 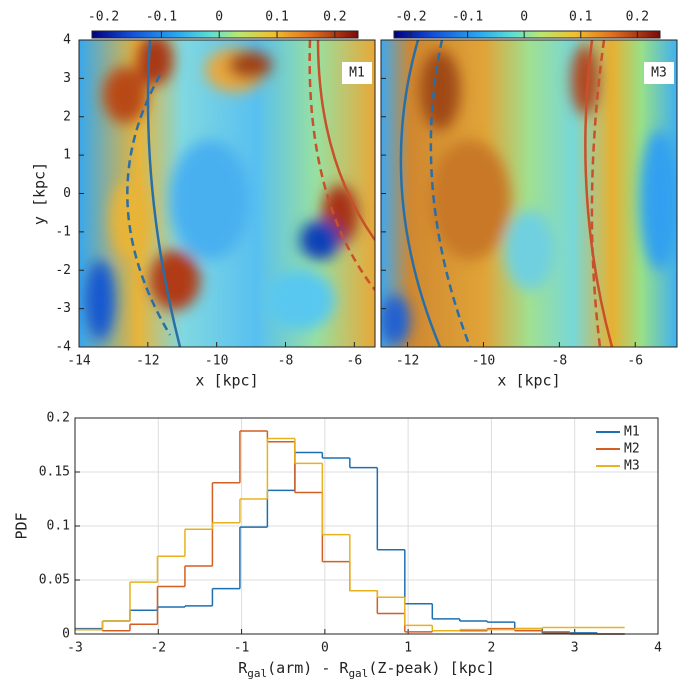 What do you see at coordinates (67, 155) in the screenshot?
I see `y-tick-label: 1` at bounding box center [67, 155].